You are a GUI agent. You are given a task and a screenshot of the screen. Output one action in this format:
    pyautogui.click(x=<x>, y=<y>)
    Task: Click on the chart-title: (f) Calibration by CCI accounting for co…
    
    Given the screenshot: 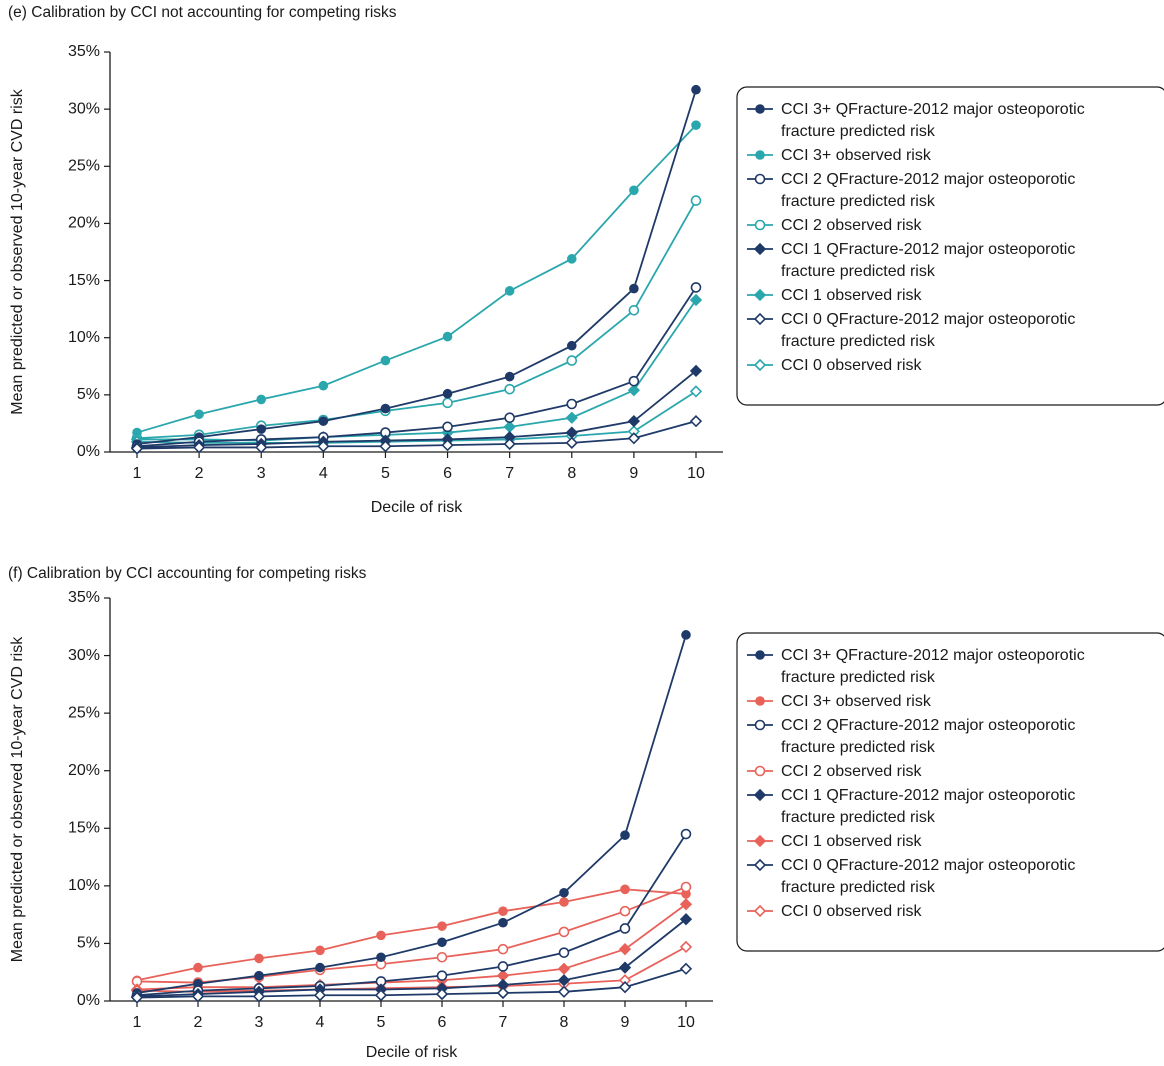 What is the action you would take?
    pyautogui.click(x=187, y=573)
    